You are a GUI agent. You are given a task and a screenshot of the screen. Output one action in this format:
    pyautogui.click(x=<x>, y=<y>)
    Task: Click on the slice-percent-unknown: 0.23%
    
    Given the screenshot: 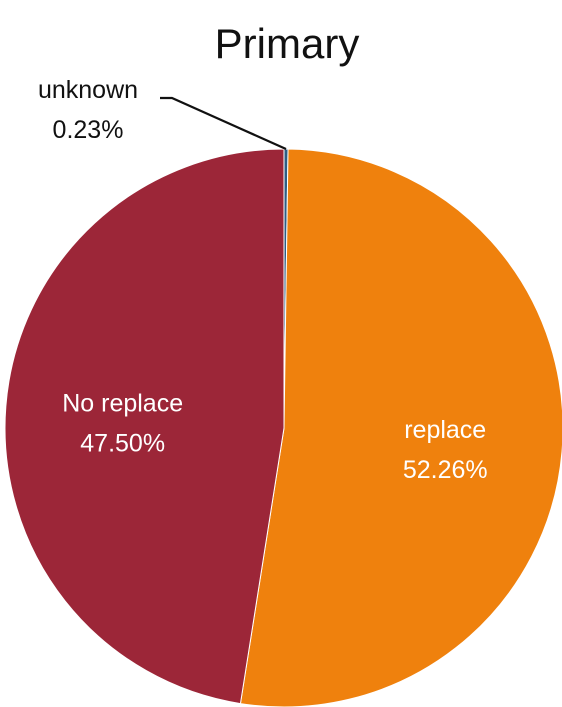 What is the action you would take?
    pyautogui.click(x=88, y=130)
    